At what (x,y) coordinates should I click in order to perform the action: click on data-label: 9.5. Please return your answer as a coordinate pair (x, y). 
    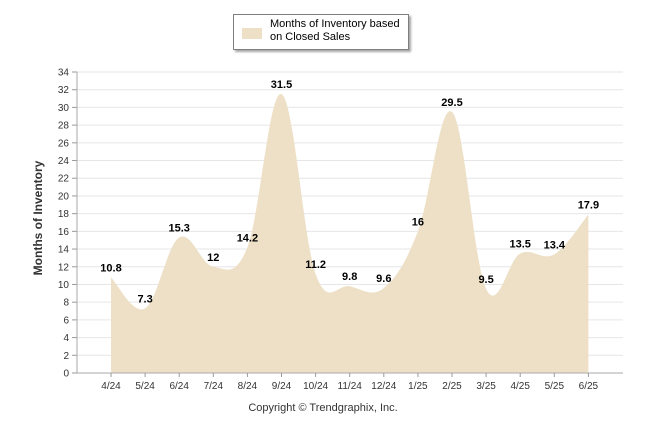
    Looking at the image, I should click on (485, 280).